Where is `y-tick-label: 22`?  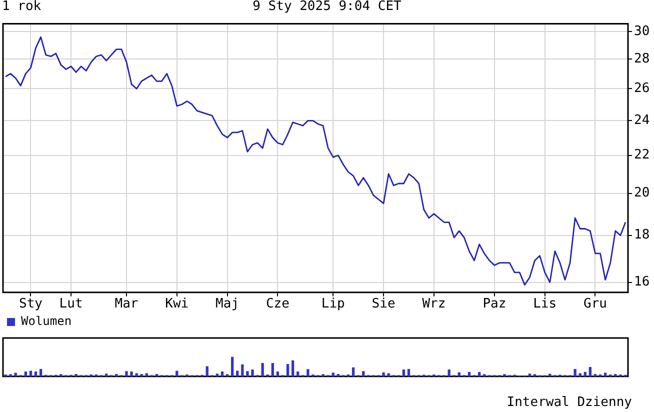
y-tick-label: 22 is located at coordinates (642, 155).